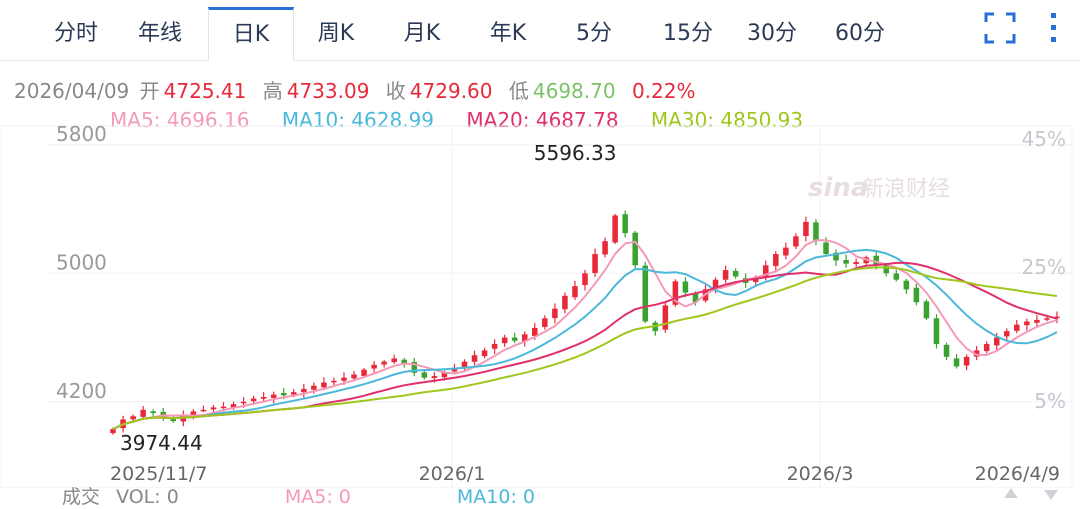  What do you see at coordinates (317, 497) in the screenshot?
I see `vol-ma5: MA5: 0` at bounding box center [317, 497].